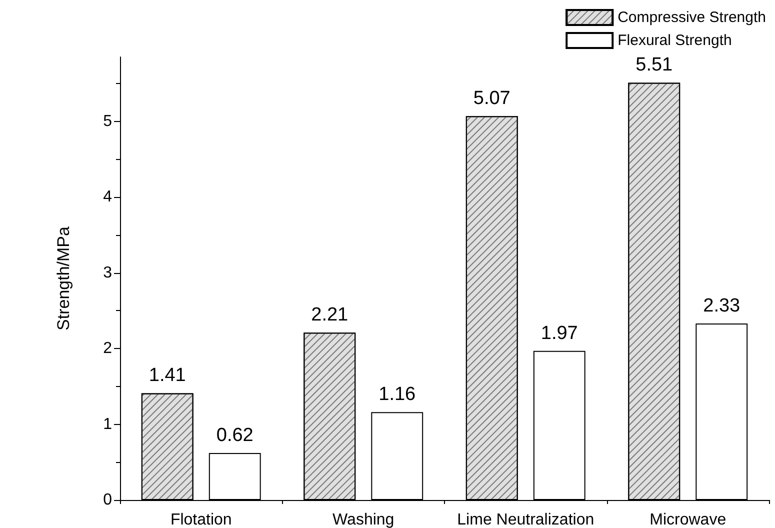 This screenshot has height=528, width=775. I want to click on y-tick-label: 0, so click(107, 500).